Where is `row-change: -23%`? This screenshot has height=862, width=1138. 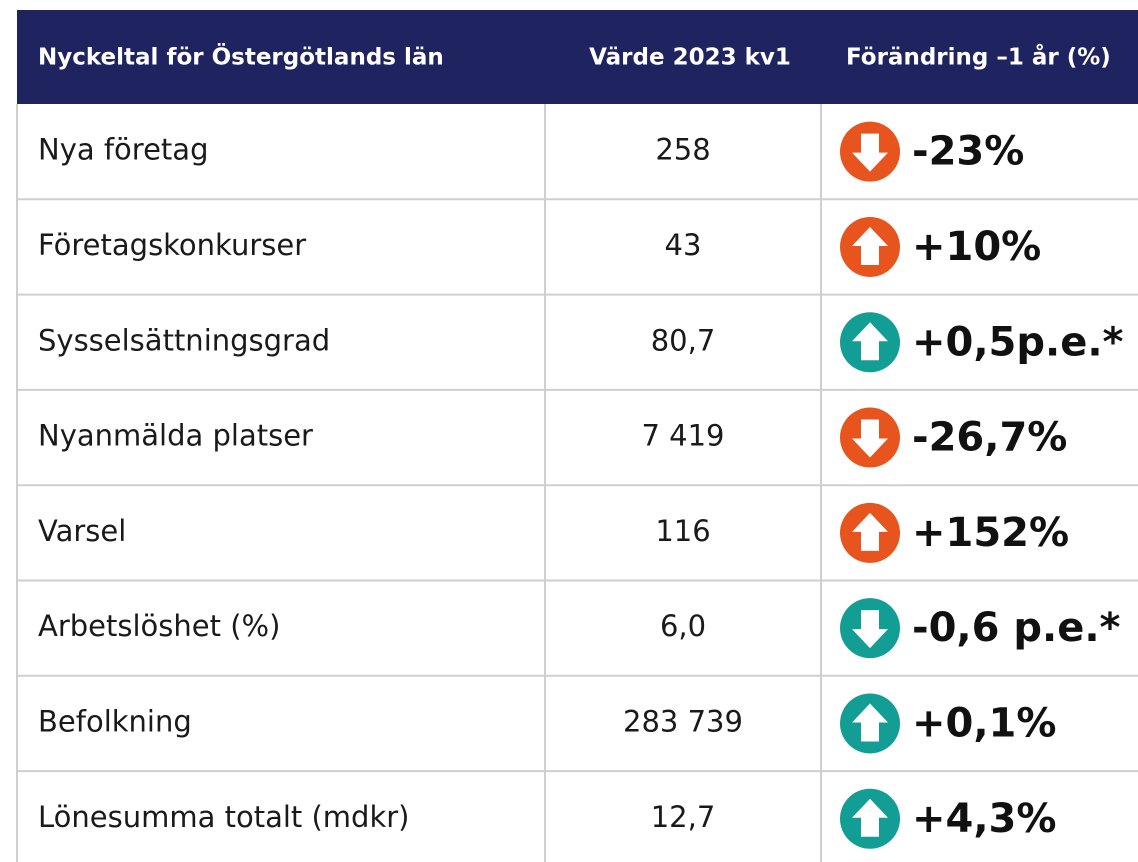
row-change: -23% is located at coordinates (968, 152).